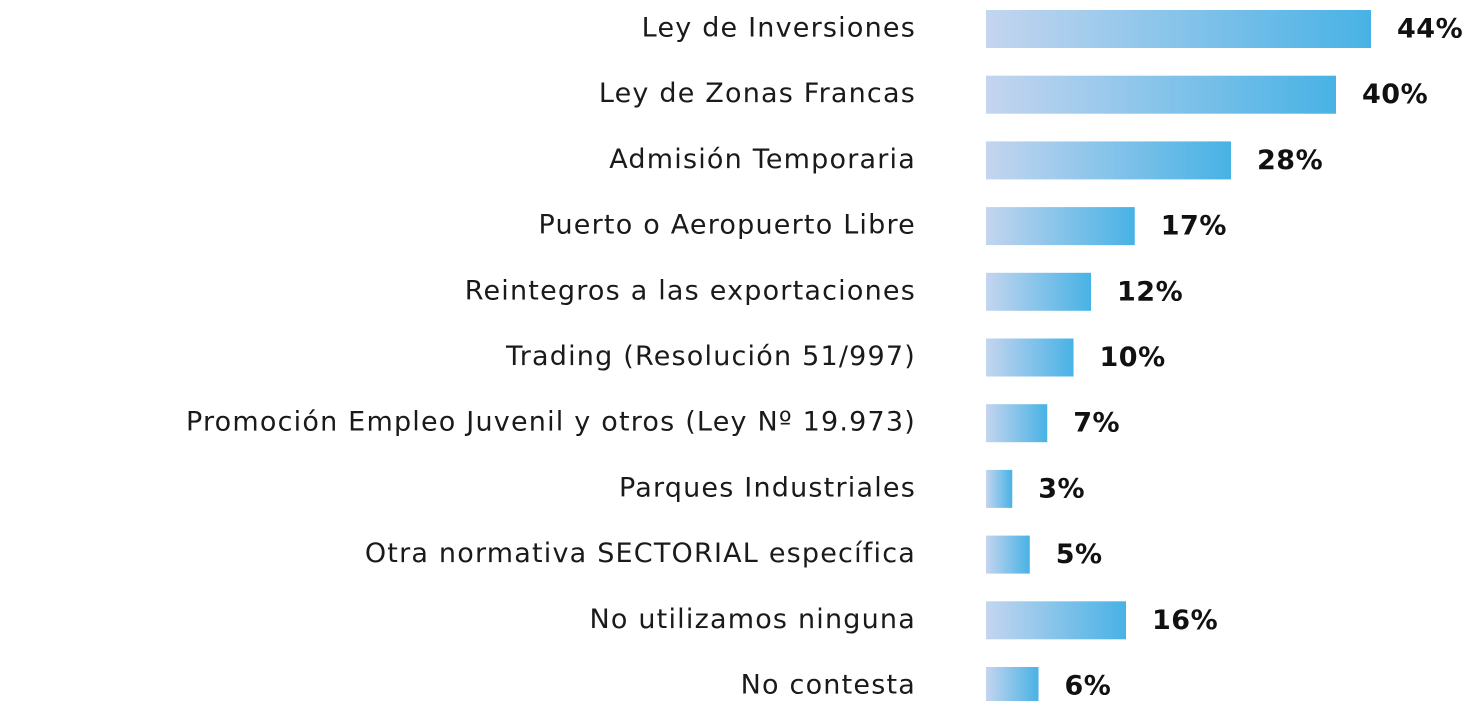  What do you see at coordinates (1096, 423) in the screenshot?
I see `value-label: 7%` at bounding box center [1096, 423].